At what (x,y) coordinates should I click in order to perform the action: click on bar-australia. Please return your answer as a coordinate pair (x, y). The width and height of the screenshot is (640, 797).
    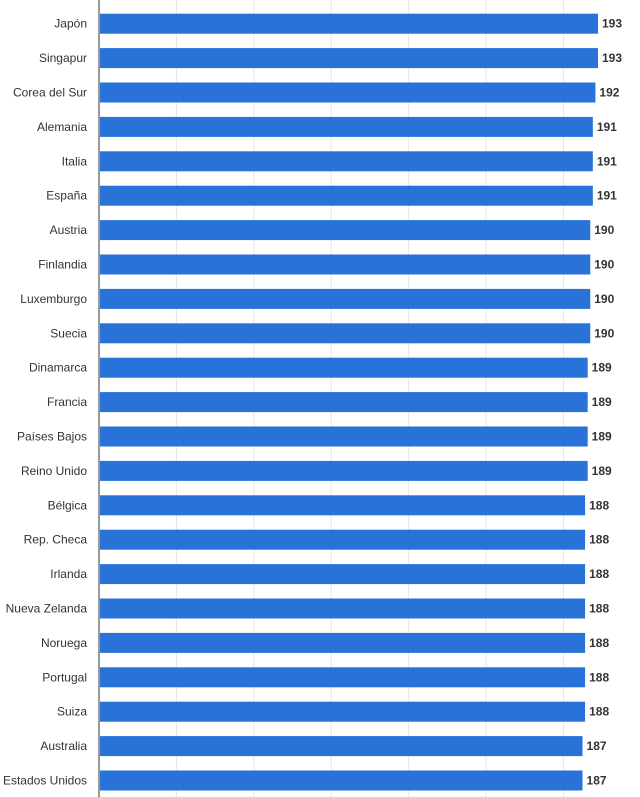
    Looking at the image, I should click on (341, 746).